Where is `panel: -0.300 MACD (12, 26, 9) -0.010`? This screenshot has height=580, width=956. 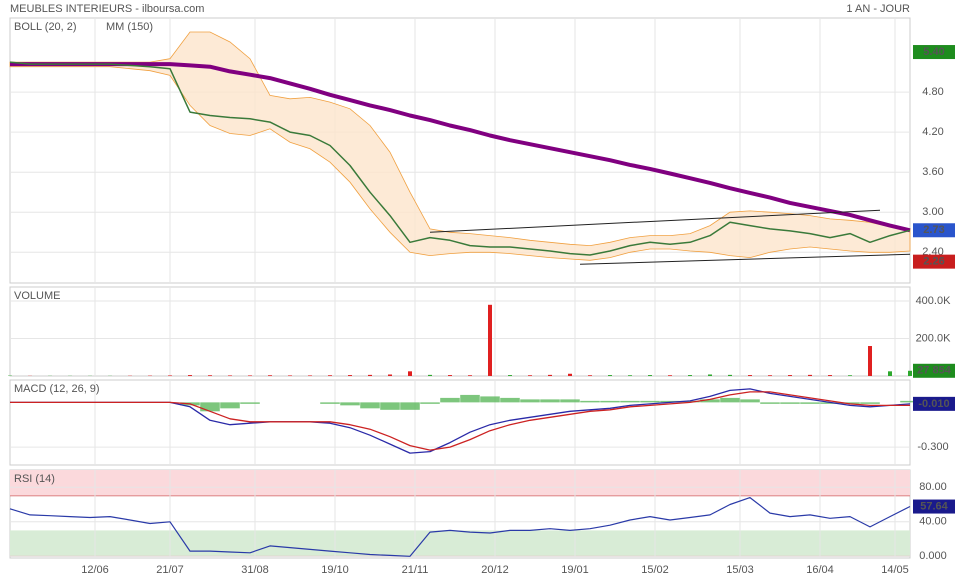
panel: -0.300 MACD (12, 26, 9) -0.010 is located at coordinates (482, 422).